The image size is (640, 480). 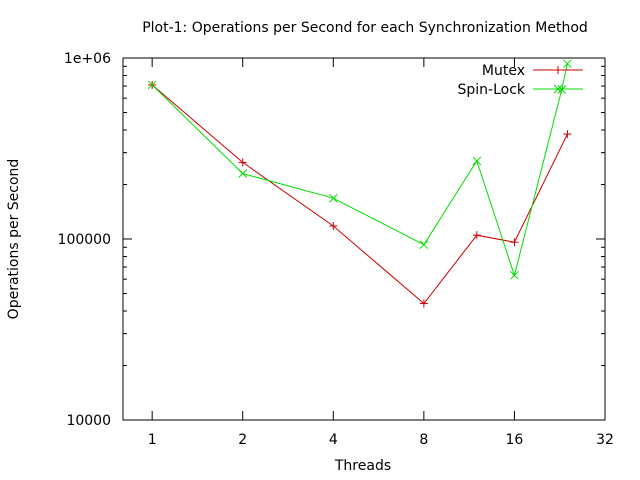 What do you see at coordinates (87, 59) in the screenshot?
I see `y-tick-label: 1e+06` at bounding box center [87, 59].